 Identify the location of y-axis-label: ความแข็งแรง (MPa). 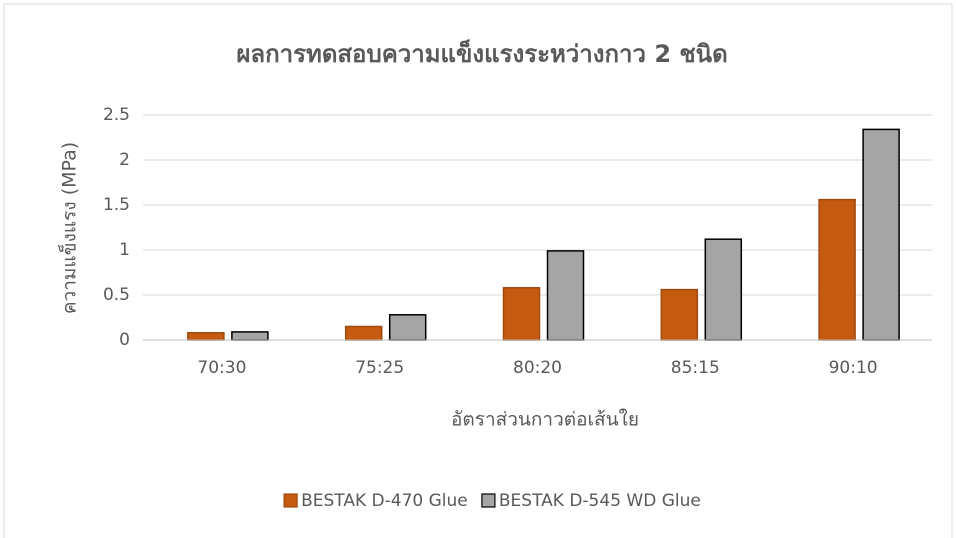
(69, 228).